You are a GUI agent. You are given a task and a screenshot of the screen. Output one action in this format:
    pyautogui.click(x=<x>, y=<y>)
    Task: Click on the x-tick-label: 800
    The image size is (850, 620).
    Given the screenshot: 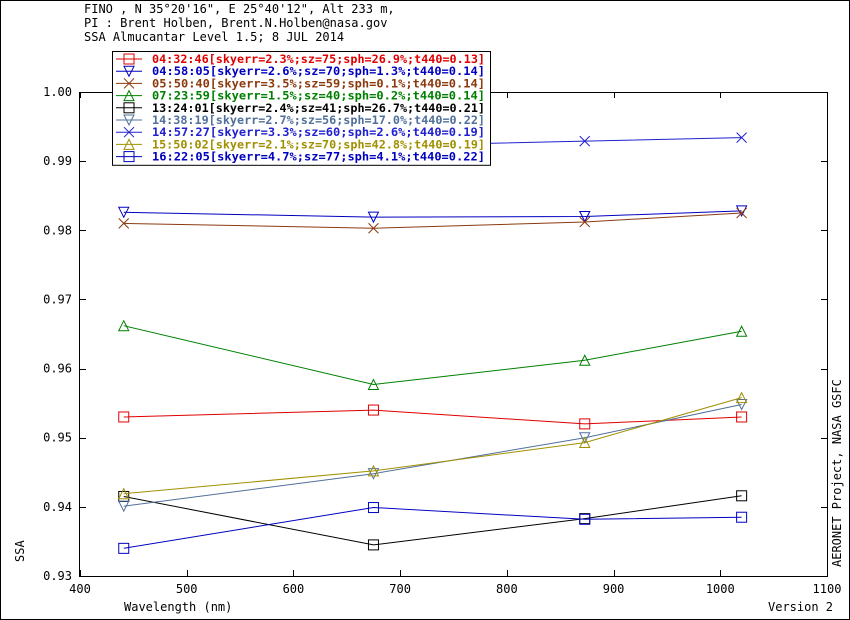 What is the action you would take?
    pyautogui.click(x=507, y=589)
    